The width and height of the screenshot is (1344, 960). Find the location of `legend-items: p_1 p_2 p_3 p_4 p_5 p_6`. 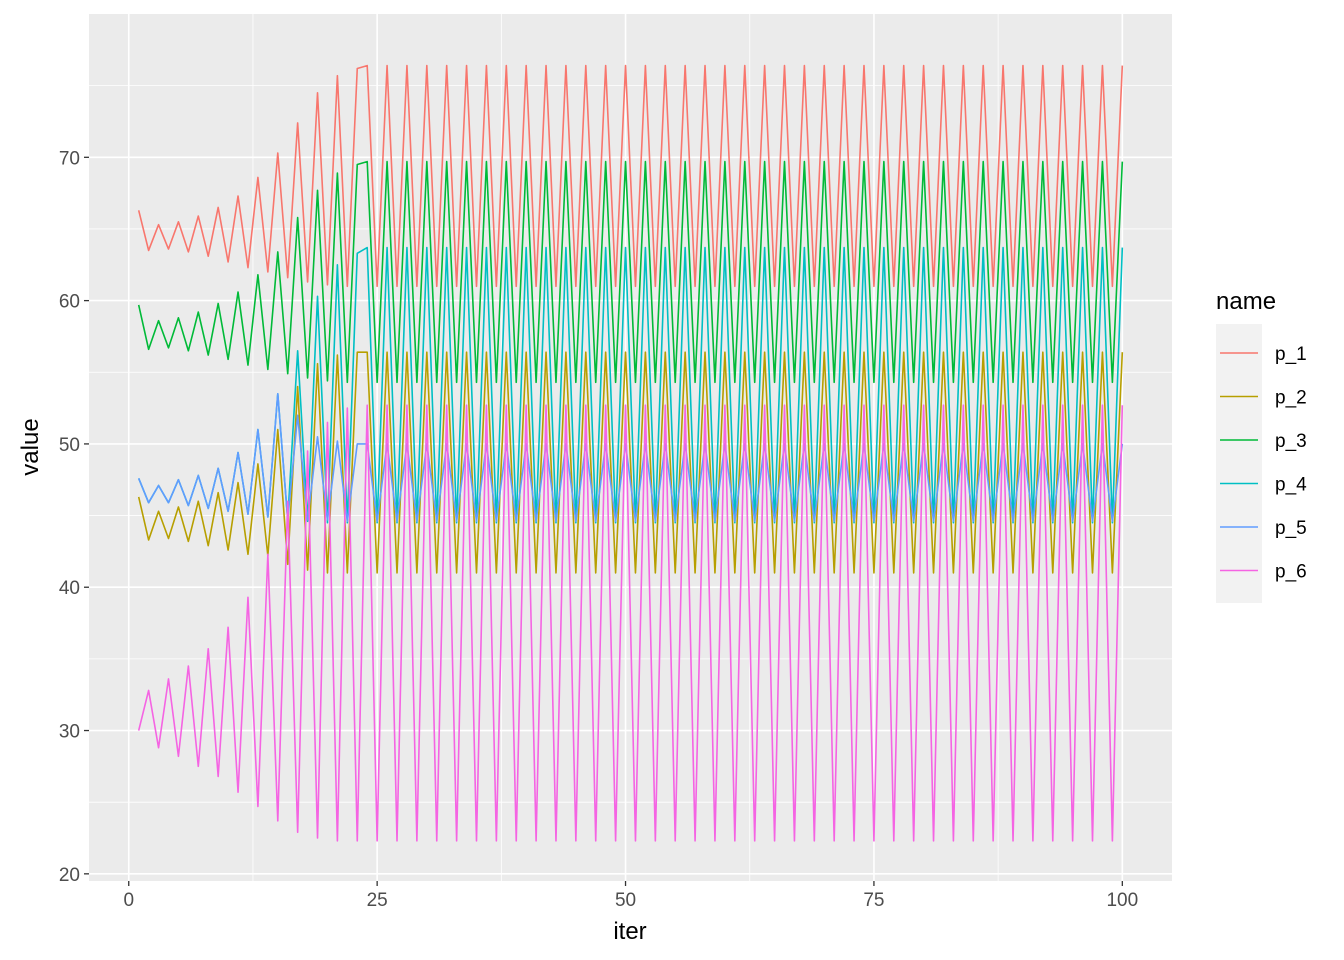

legend-items: p_1 p_2 p_3 p_4 p_5 p_6 is located at coordinates (1263, 463).